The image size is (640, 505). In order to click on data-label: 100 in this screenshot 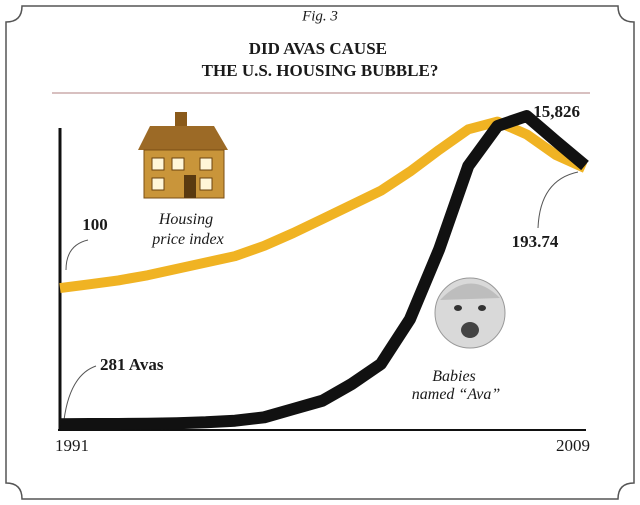, I will do `click(95, 224)`.